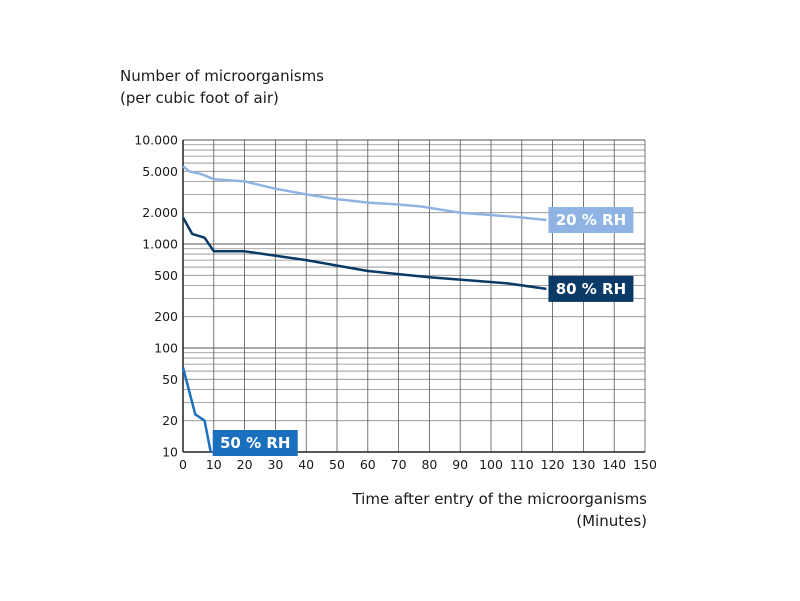 Image resolution: width=800 pixels, height=601 pixels. What do you see at coordinates (522, 464) in the screenshot?
I see `x-tick-label: 110` at bounding box center [522, 464].